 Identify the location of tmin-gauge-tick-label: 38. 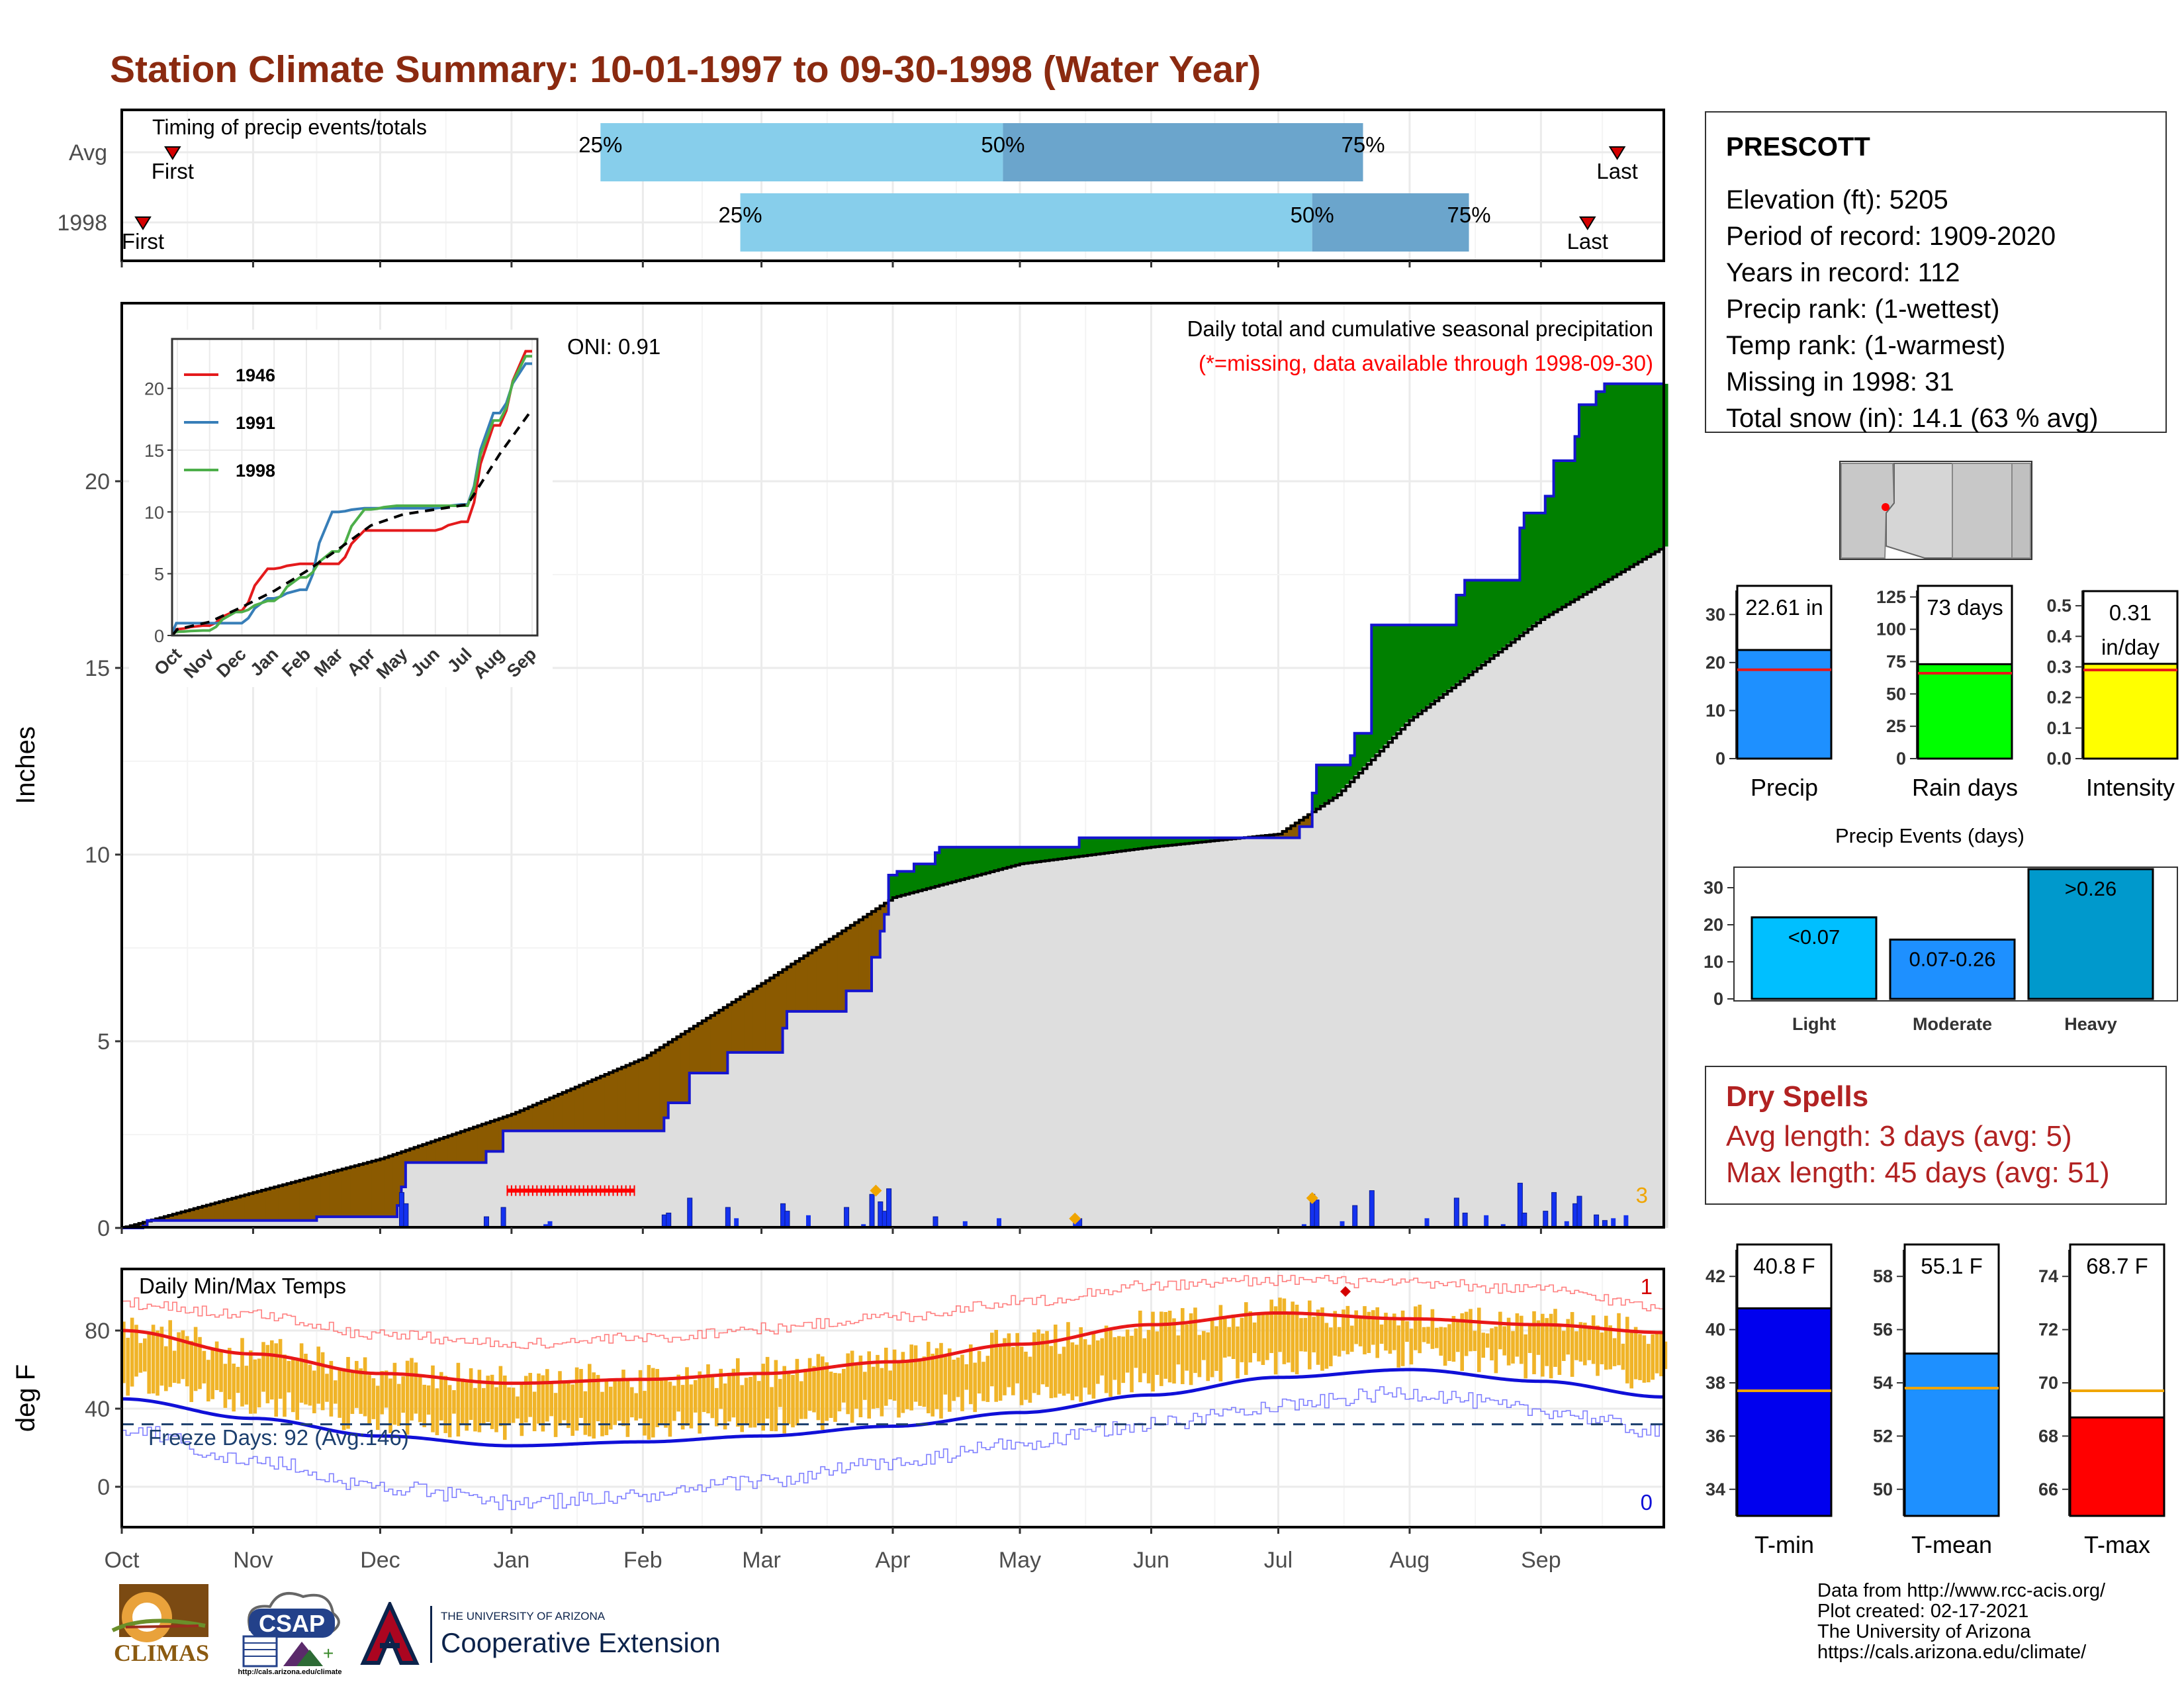
(1715, 1383).